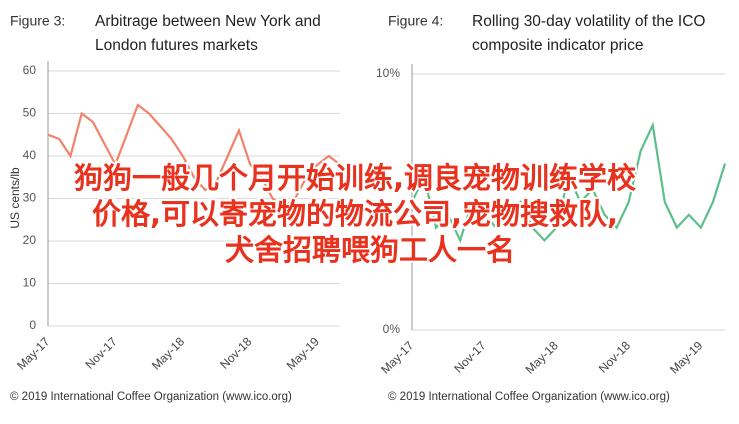 The width and height of the screenshot is (739, 424). What do you see at coordinates (30, 113) in the screenshot?
I see `y-tick-label: 50` at bounding box center [30, 113].